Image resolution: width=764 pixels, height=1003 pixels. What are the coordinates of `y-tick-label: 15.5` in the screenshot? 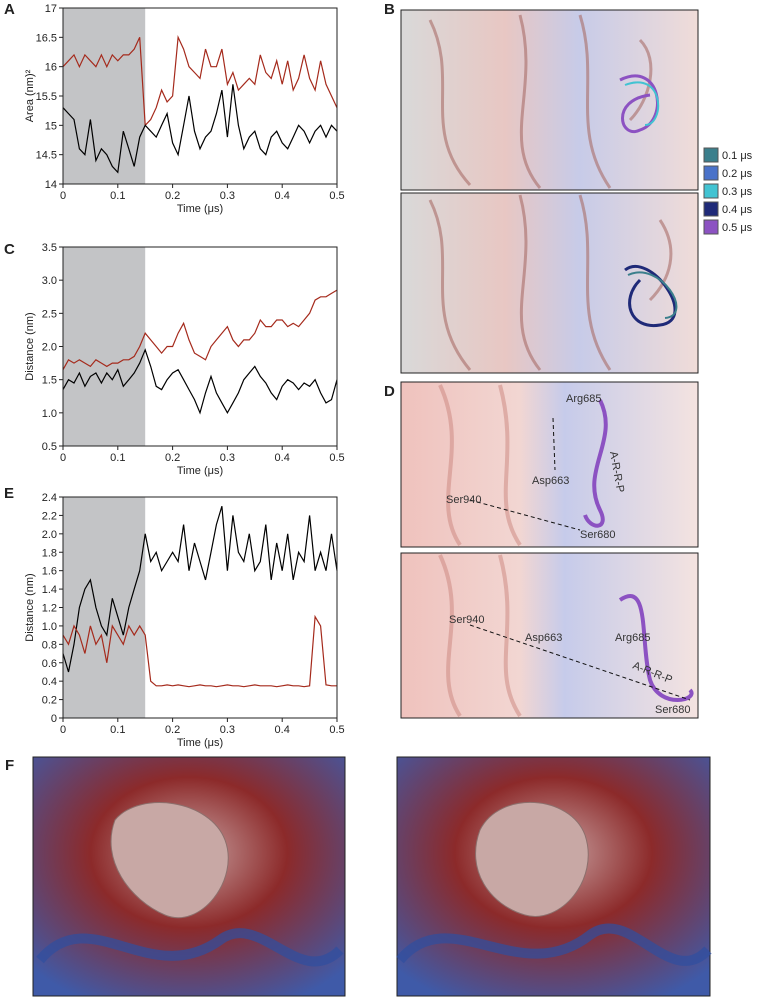 It's located at (46, 97).